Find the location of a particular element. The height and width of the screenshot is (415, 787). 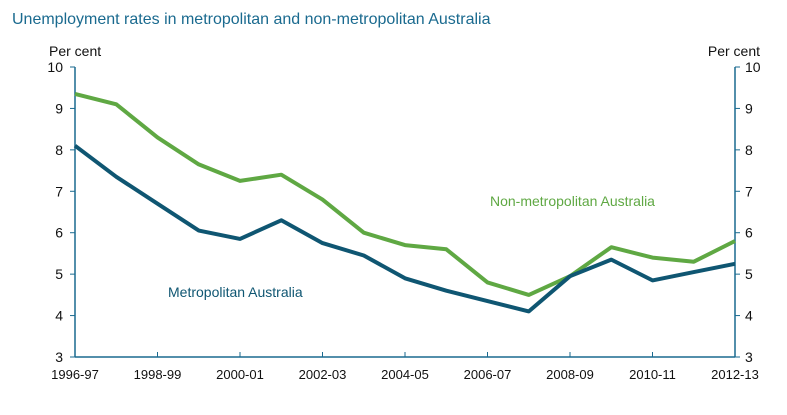

y-tick-label-left: 5 is located at coordinates (59, 274).